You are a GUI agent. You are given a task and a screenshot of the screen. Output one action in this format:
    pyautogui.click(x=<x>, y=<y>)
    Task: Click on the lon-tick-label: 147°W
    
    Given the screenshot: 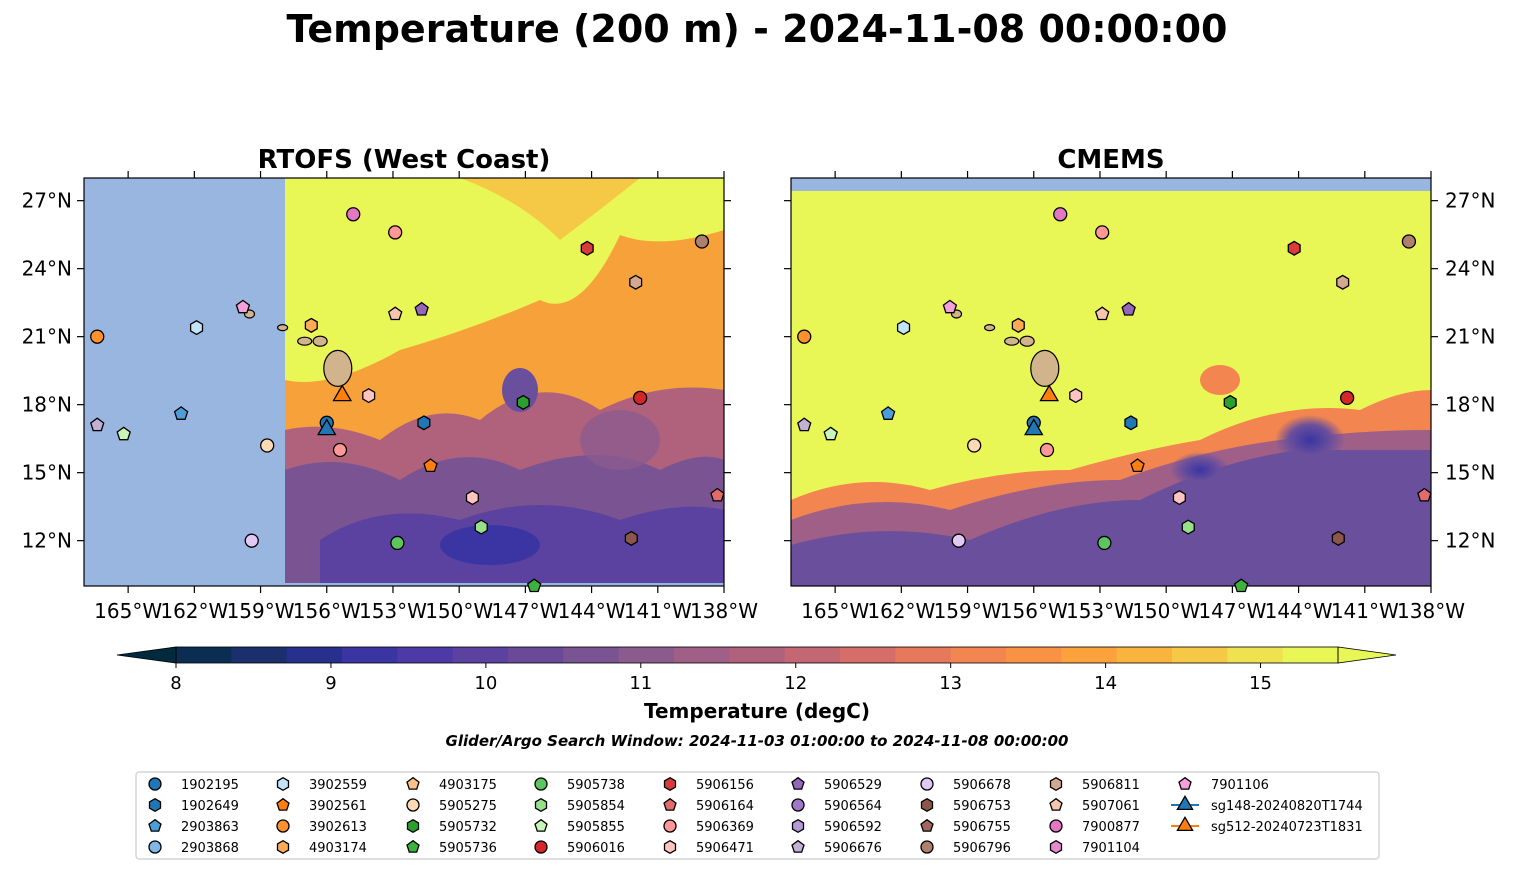 What is the action you would take?
    pyautogui.click(x=1232, y=611)
    